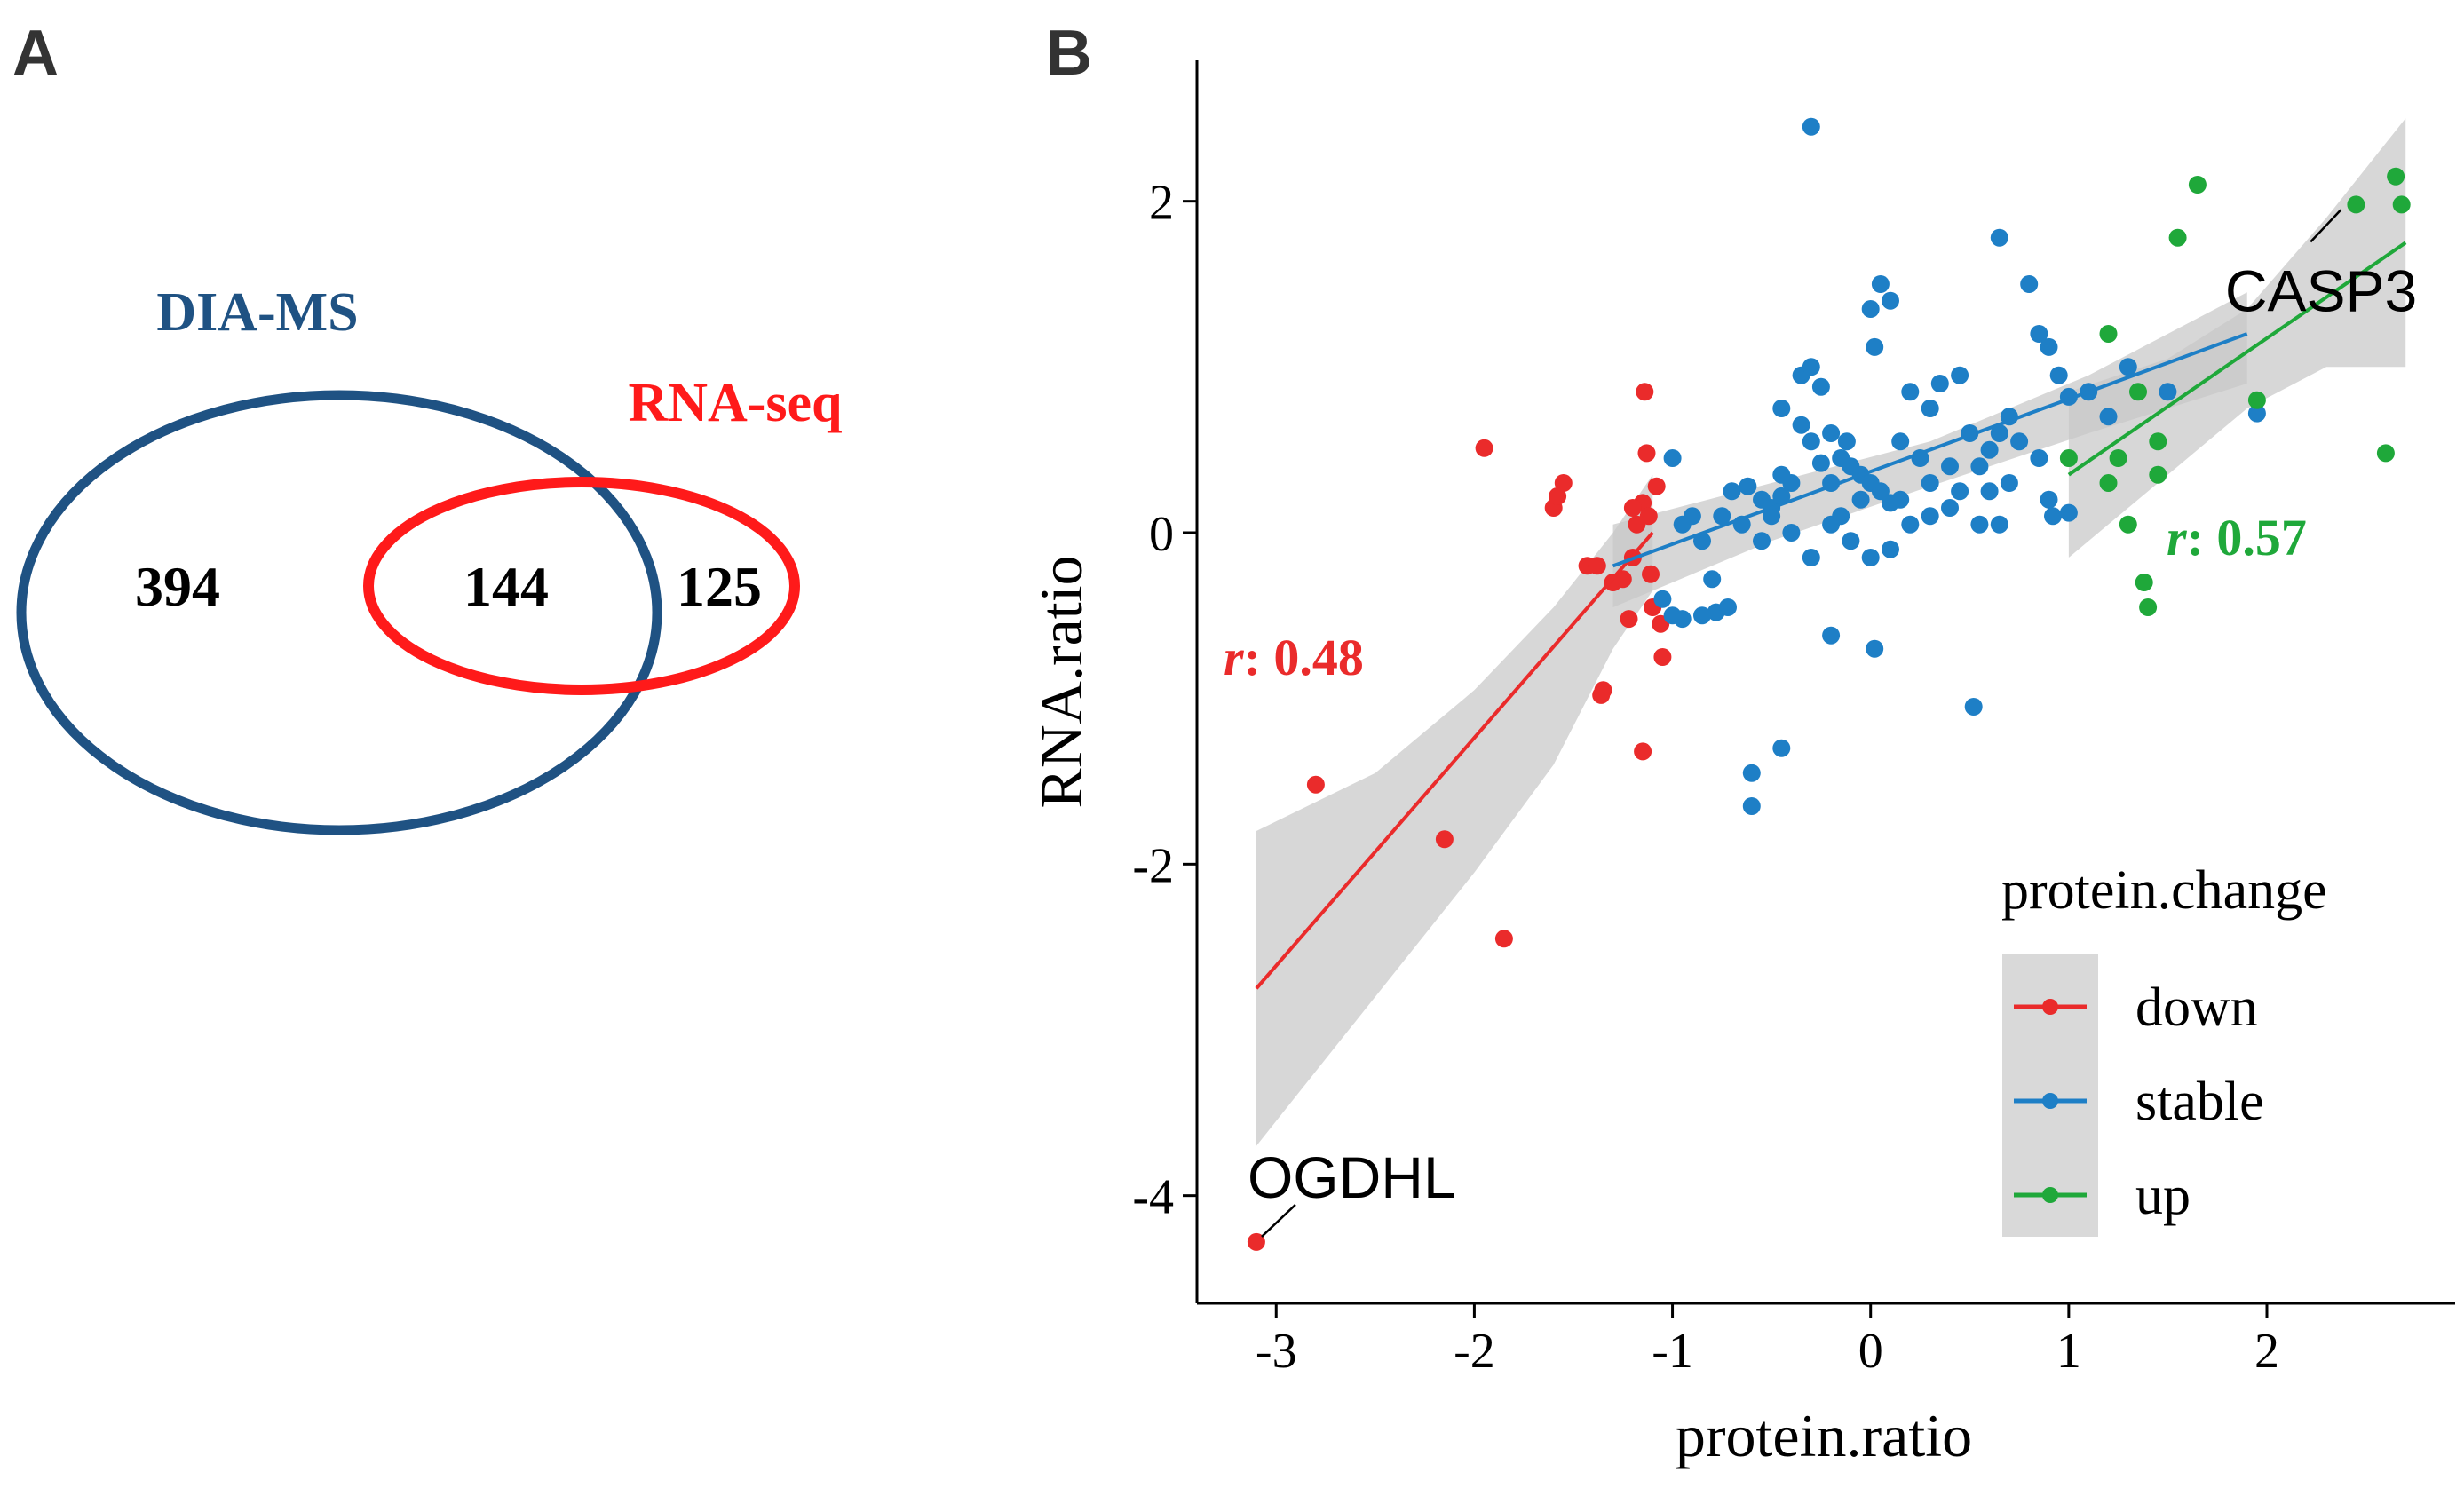 This screenshot has width=2464, height=1496. I want to click on intersection-count: 144, so click(506, 586).